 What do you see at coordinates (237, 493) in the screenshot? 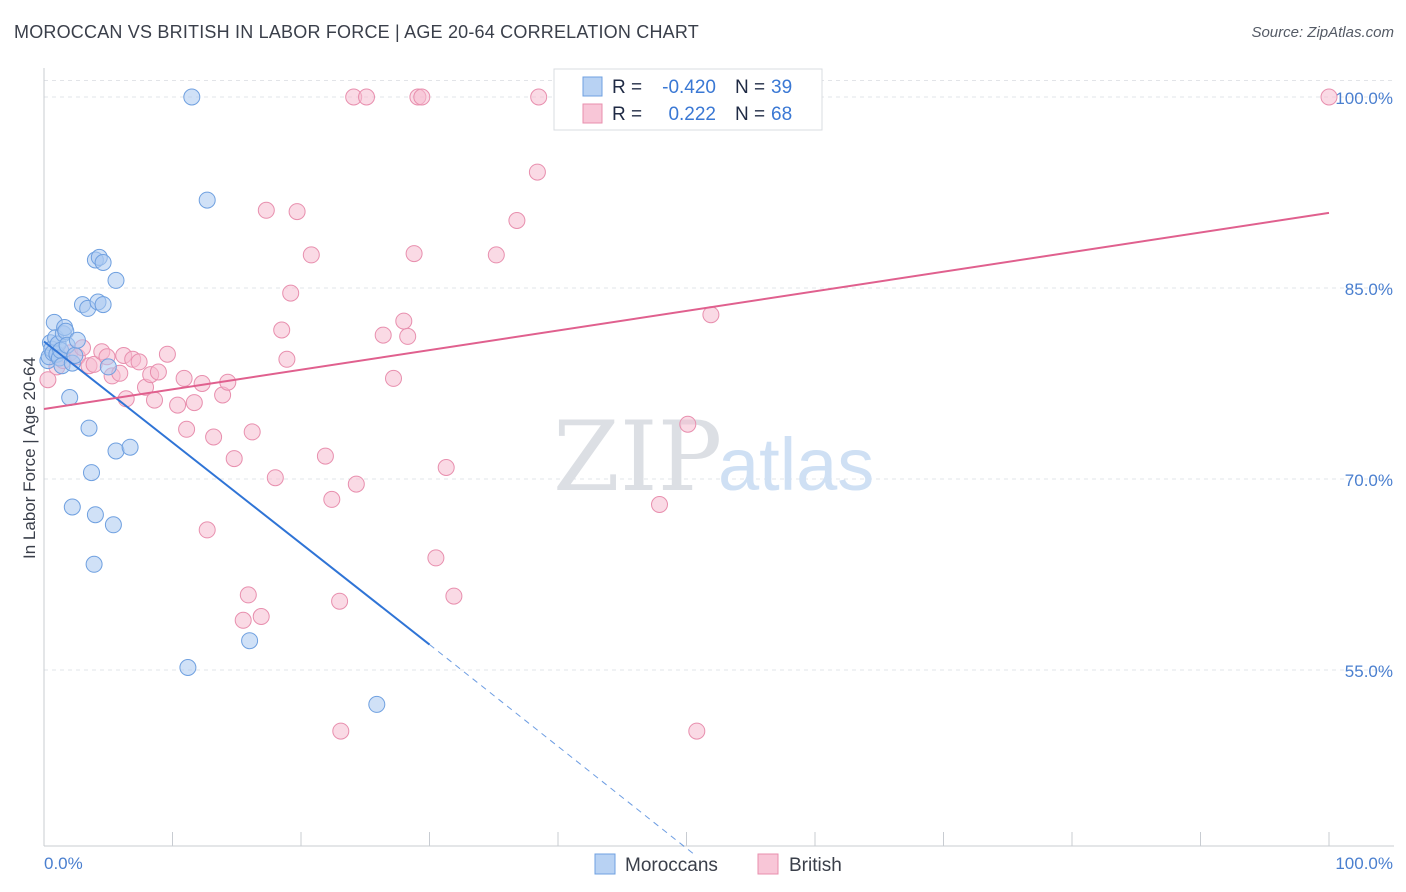
I see `moroccans-trend-line` at bounding box center [237, 493].